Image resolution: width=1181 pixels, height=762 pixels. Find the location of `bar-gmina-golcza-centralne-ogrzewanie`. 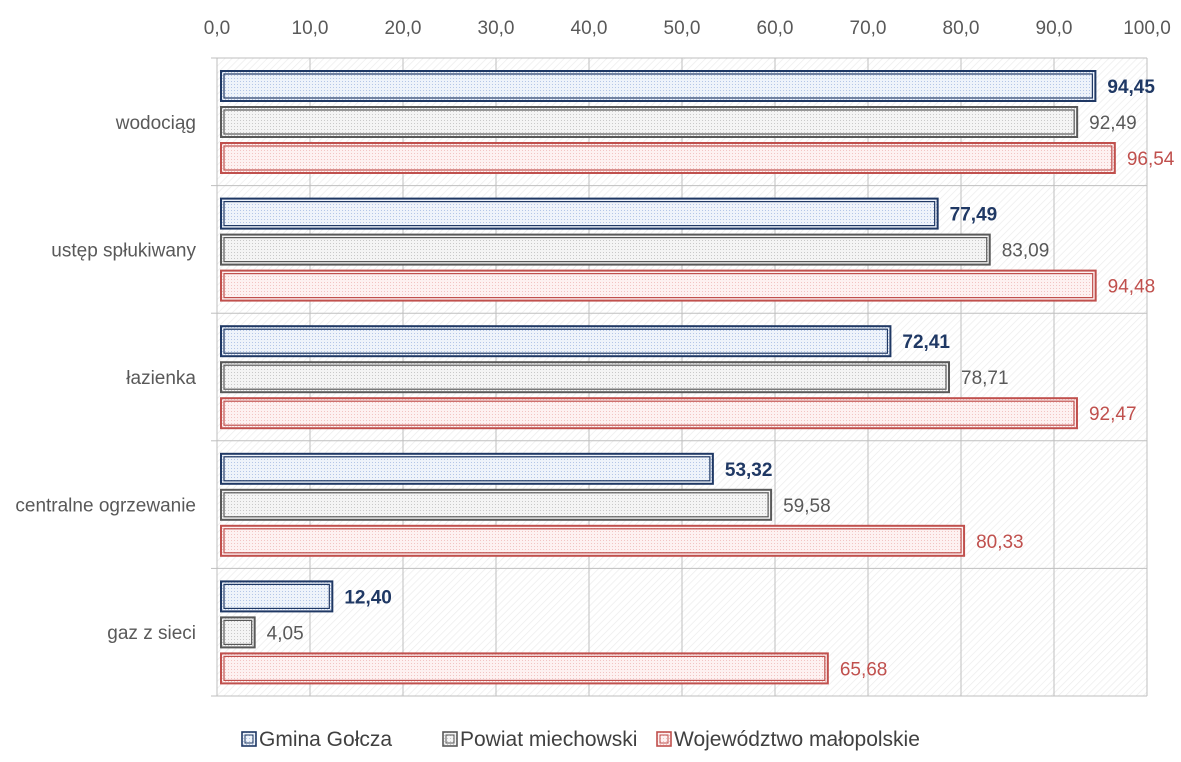

bar-gmina-golcza-centralne-ogrzewanie is located at coordinates (467, 468).